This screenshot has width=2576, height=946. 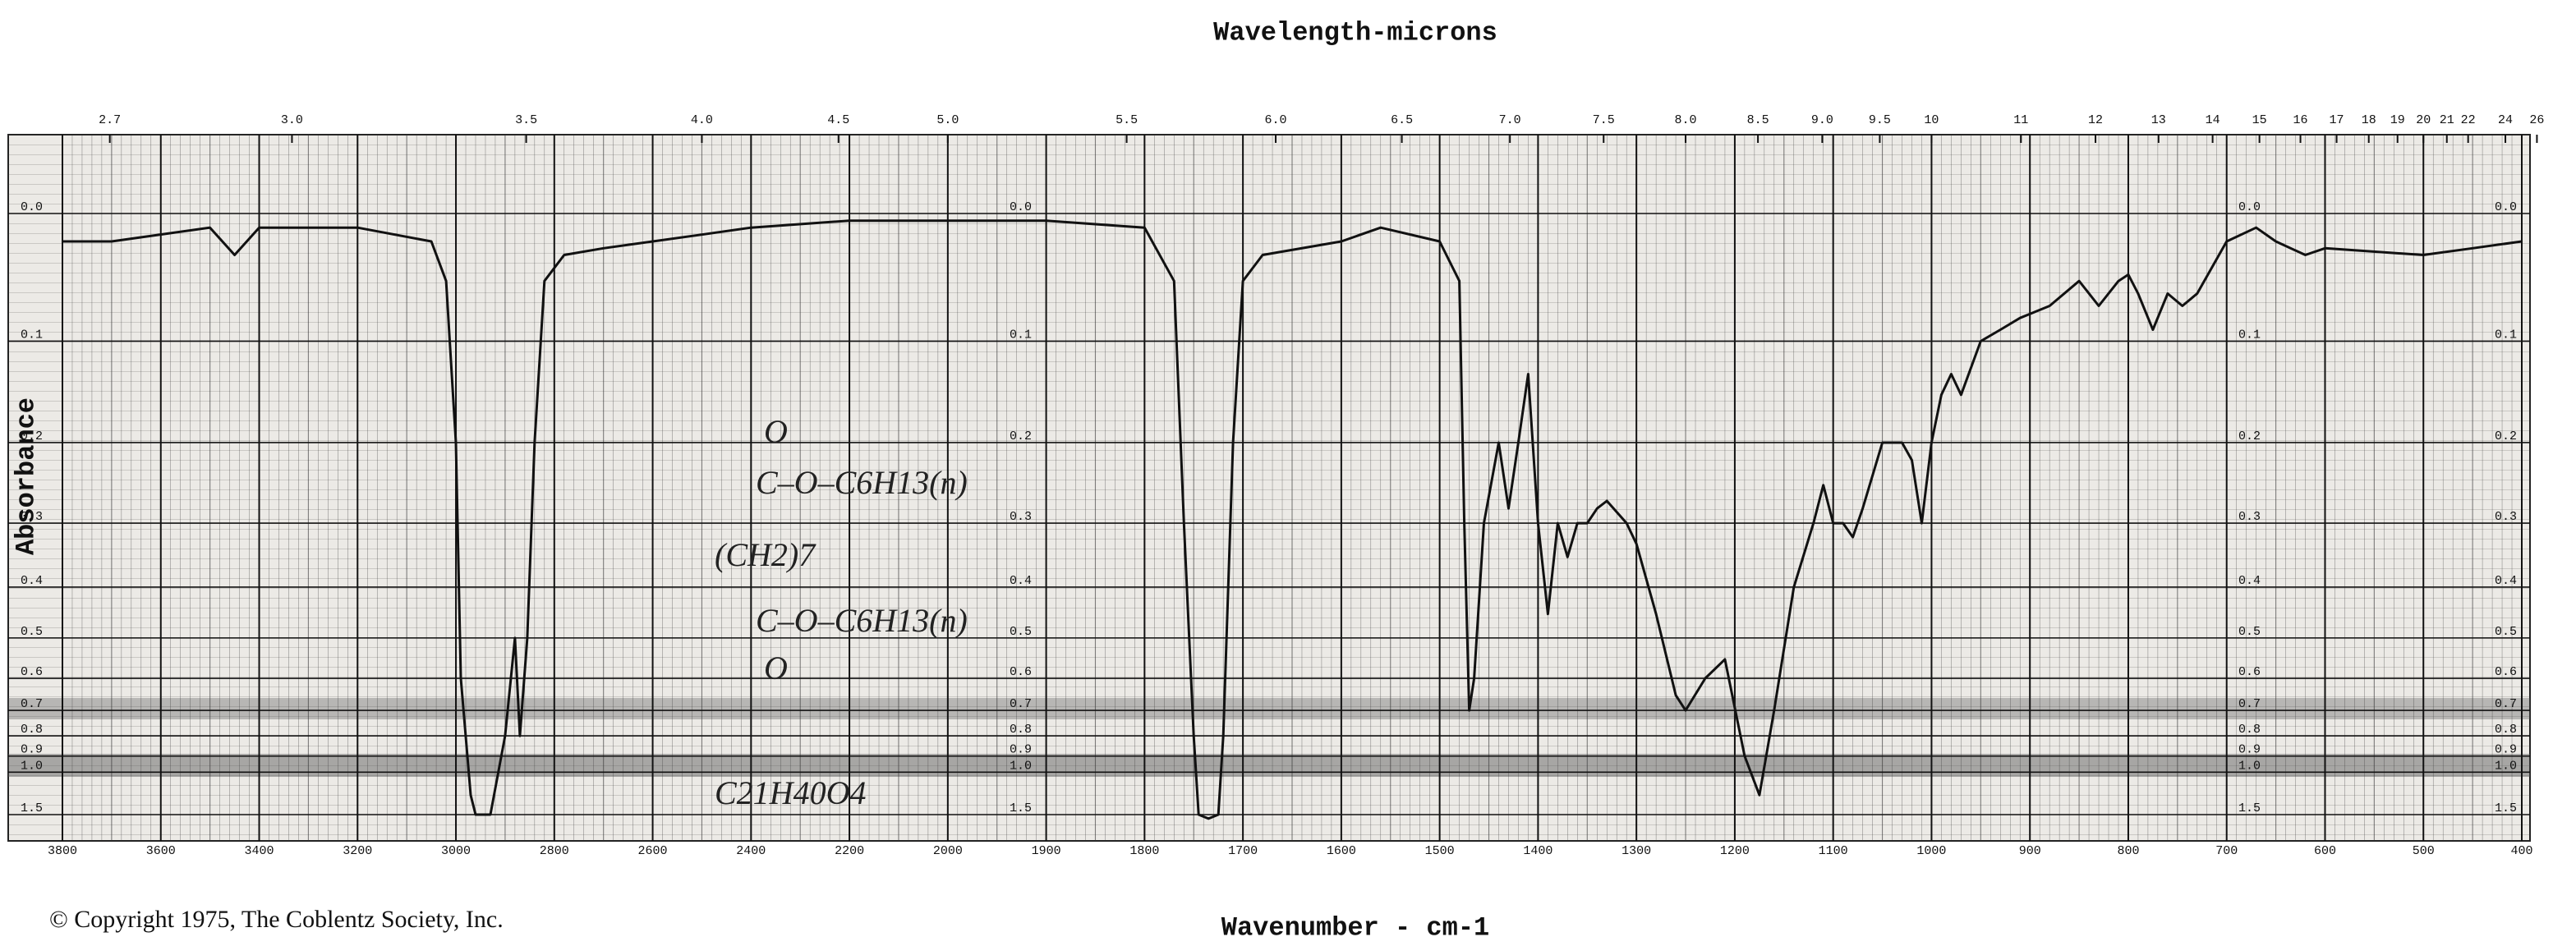 What do you see at coordinates (63, 851) in the screenshot?
I see `x-tick-label: 3800` at bounding box center [63, 851].